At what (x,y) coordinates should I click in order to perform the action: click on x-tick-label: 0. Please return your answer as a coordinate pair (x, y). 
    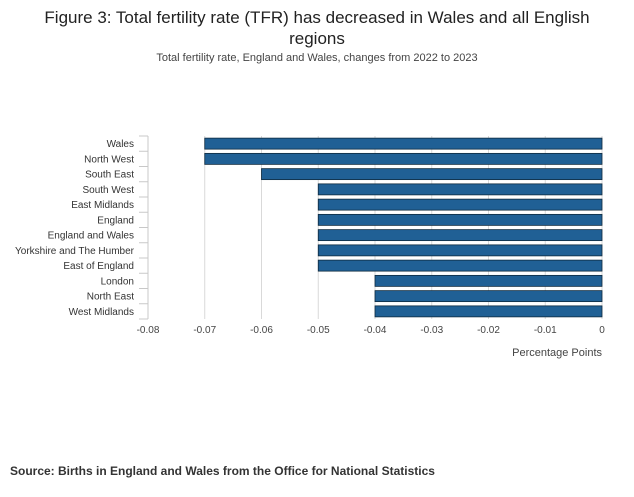
    Looking at the image, I should click on (602, 330).